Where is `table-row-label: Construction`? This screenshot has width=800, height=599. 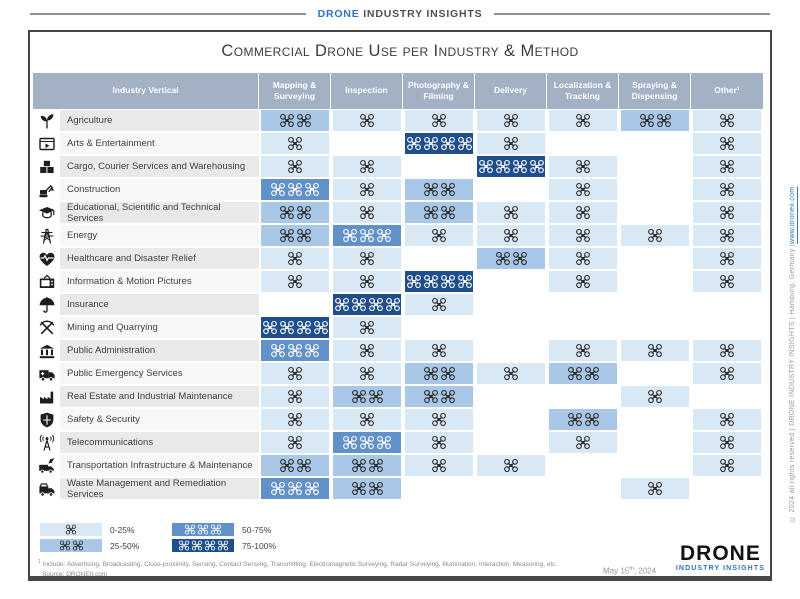
table-row-label: Construction is located at coordinates (146, 189).